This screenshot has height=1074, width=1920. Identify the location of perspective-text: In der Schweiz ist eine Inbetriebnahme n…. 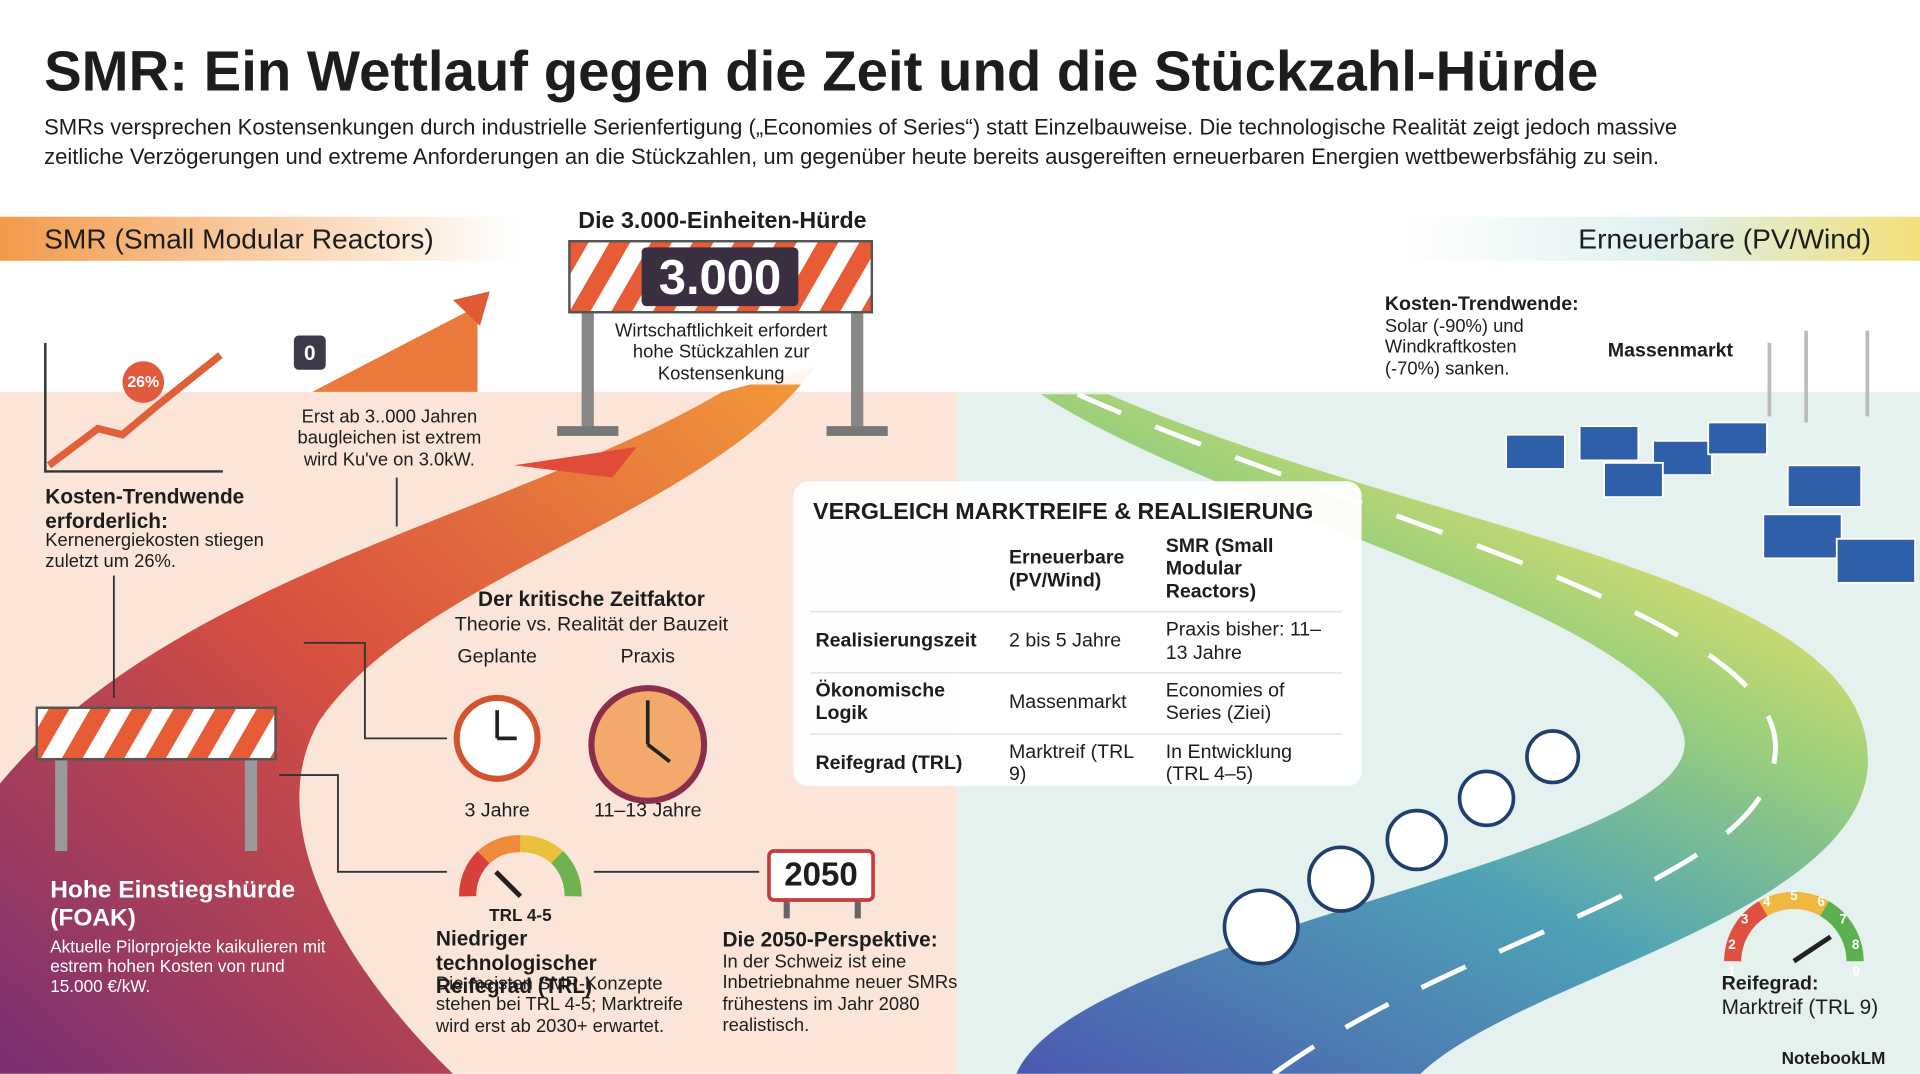
(840, 993).